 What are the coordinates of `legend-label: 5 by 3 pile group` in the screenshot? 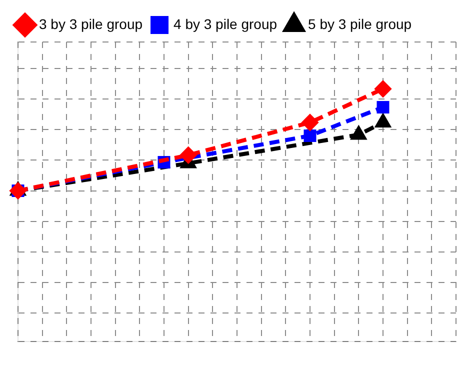 It's located at (360, 24).